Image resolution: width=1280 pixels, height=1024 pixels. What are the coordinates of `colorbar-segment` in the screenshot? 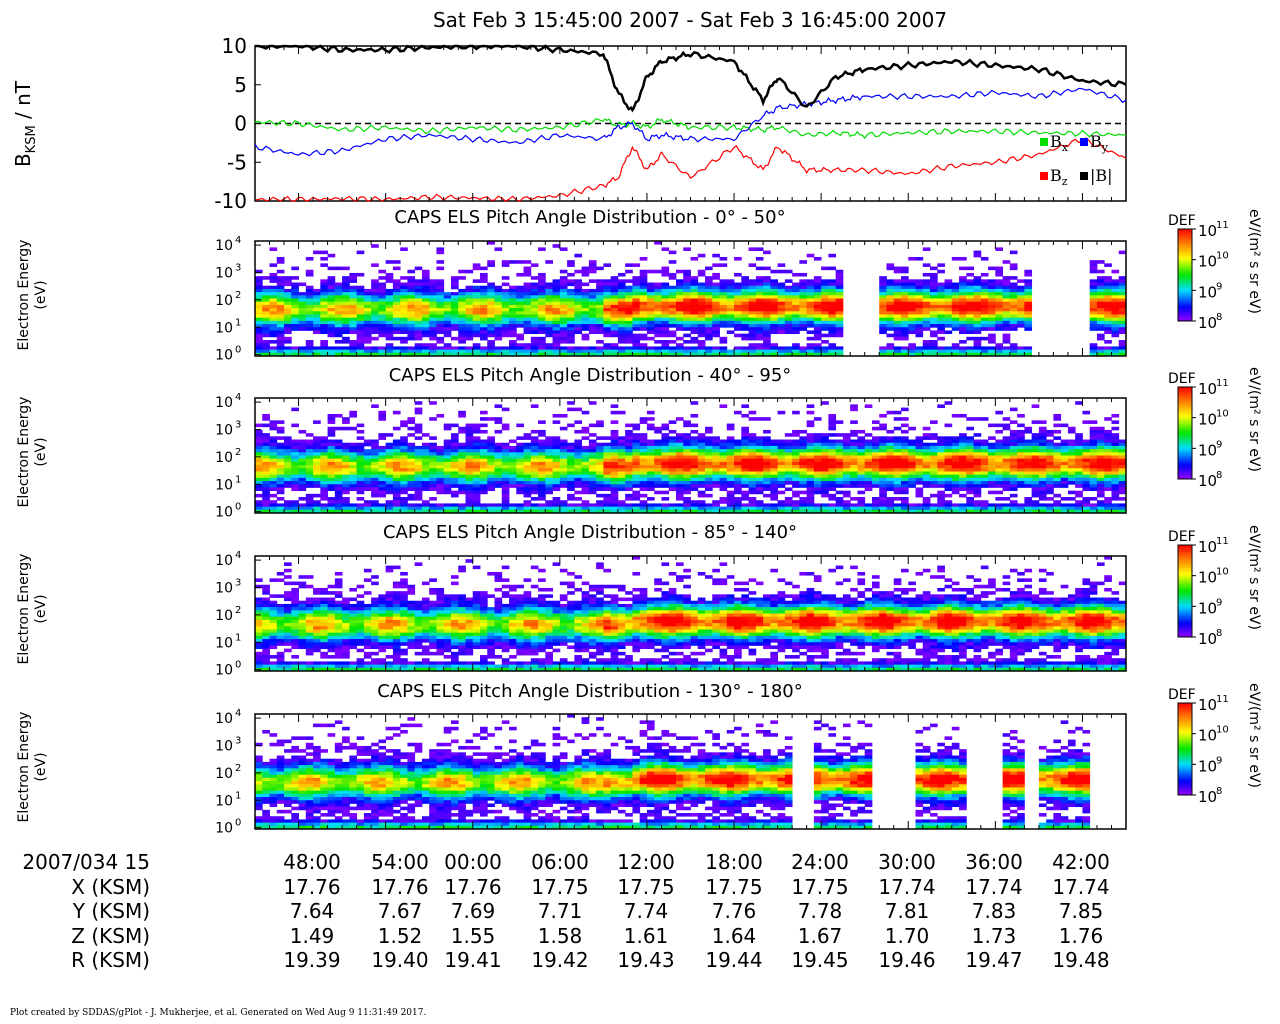 It's located at (1185, 320).